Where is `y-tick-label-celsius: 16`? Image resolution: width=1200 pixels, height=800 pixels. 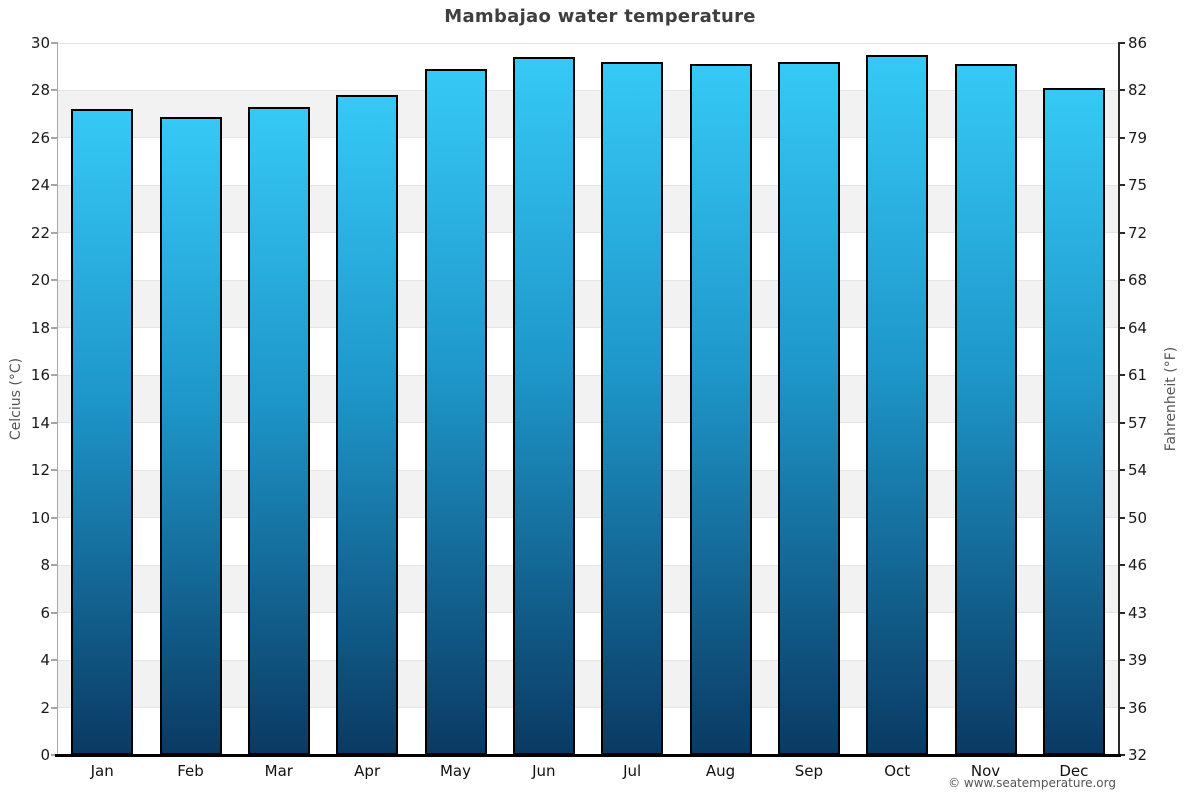 y-tick-label-celsius: 16 is located at coordinates (40, 375).